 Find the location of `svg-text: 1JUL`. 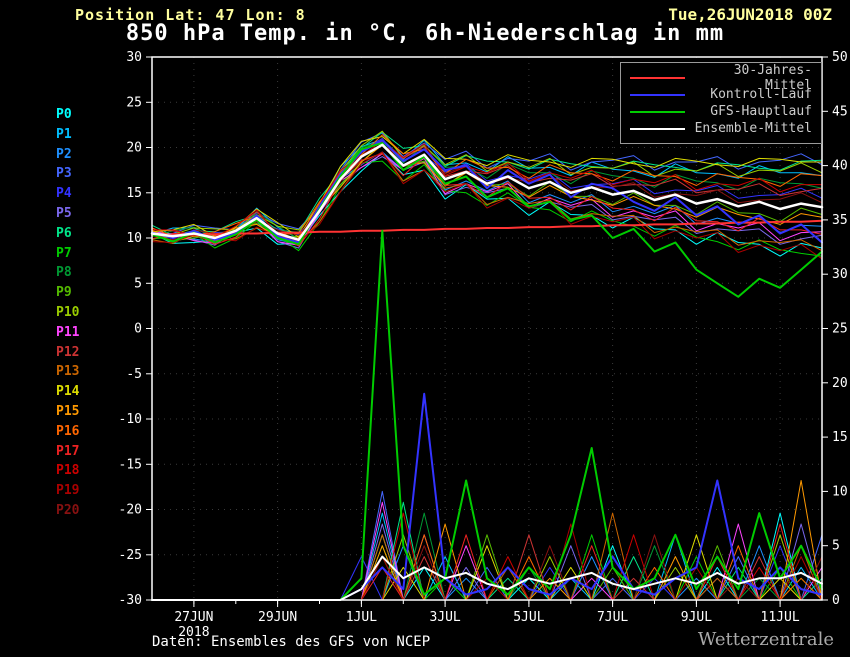

svg-text: 1JUL is located at coordinates (361, 617).